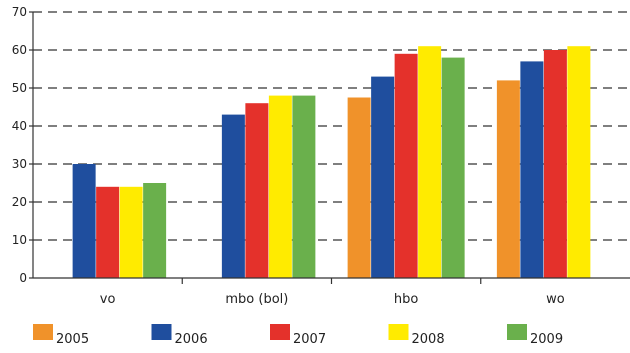 Image resolution: width=630 pixels, height=353 pixels. I want to click on legend: 2005 2006 2007 2008 2009, so click(298, 335).